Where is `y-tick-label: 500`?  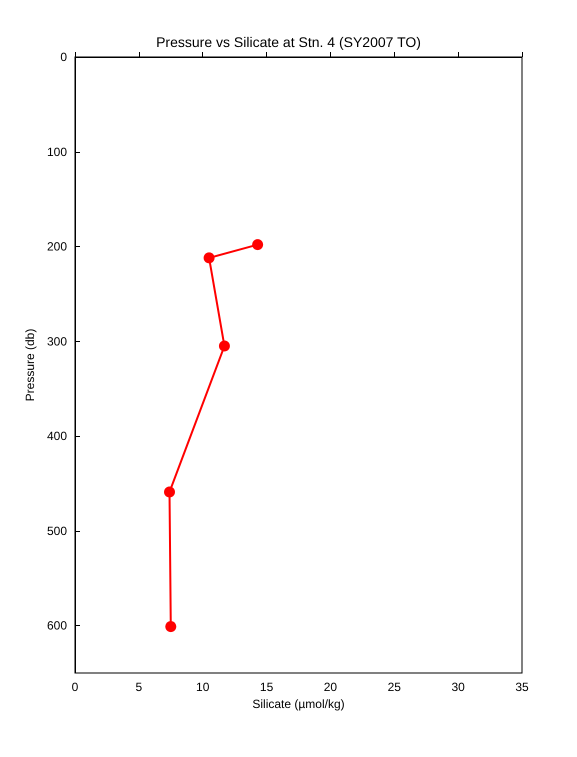
y-tick-label: 500 is located at coordinates (57, 531).